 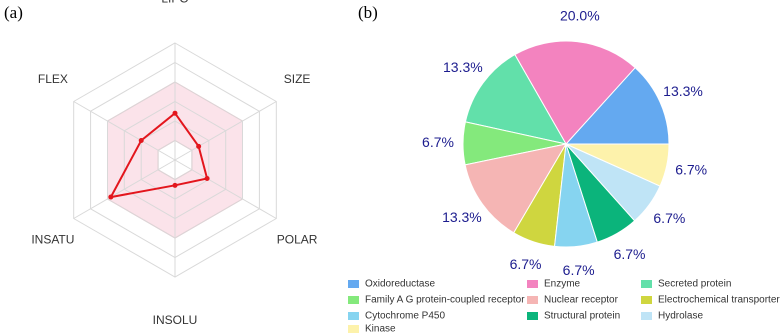 I want to click on panel-label: (a), so click(x=13, y=12).